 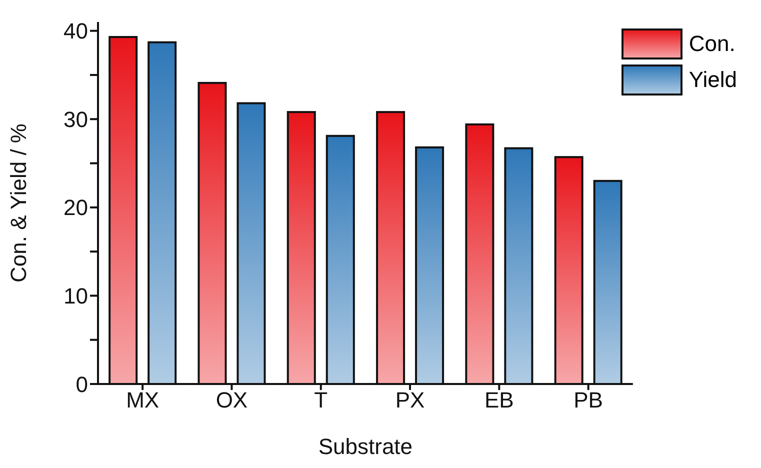 What do you see at coordinates (76, 119) in the screenshot?
I see `y-tick-label: 30` at bounding box center [76, 119].